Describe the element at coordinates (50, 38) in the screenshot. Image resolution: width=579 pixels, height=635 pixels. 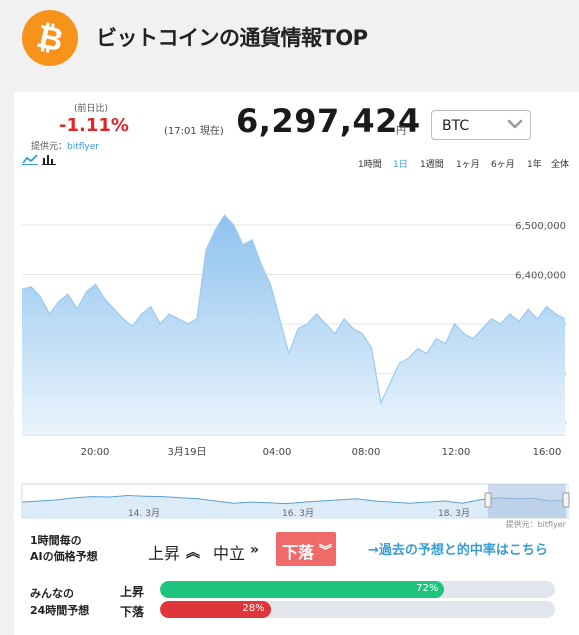
I see `bitcoin-logo-icon: ₿` at that location.